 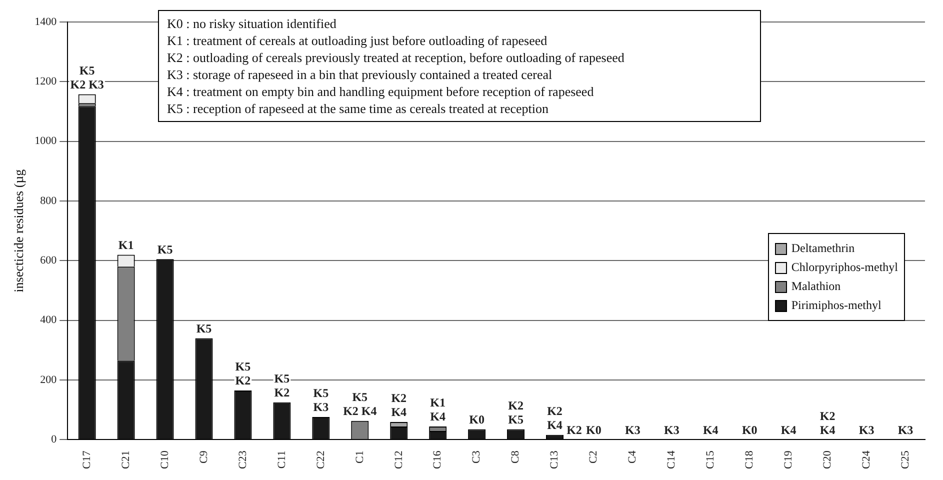 I want to click on y-tick-label: 1400, so click(x=46, y=22).